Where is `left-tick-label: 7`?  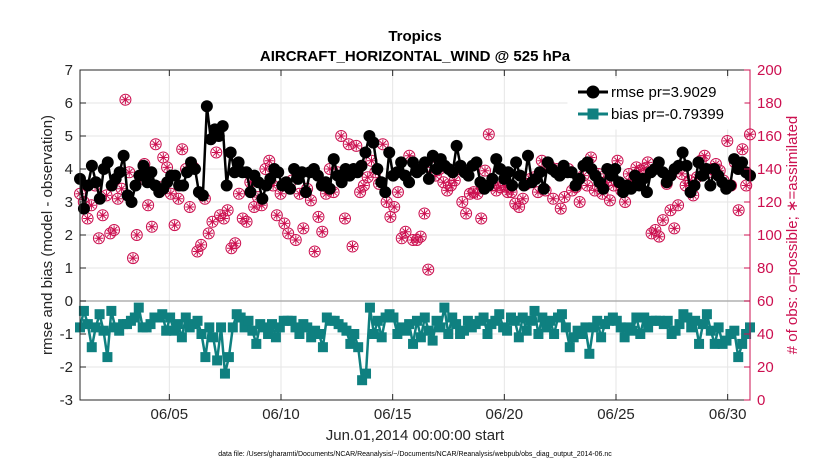
left-tick-label: 7 is located at coordinates (69, 70).